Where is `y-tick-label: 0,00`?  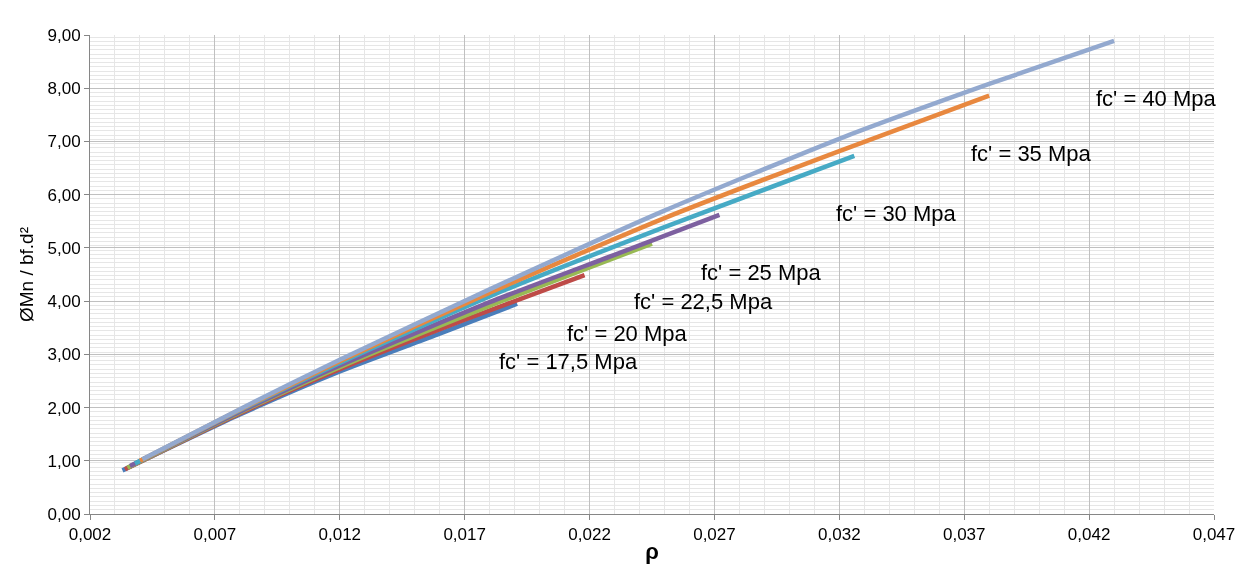 y-tick-label: 0,00 is located at coordinates (64, 514).